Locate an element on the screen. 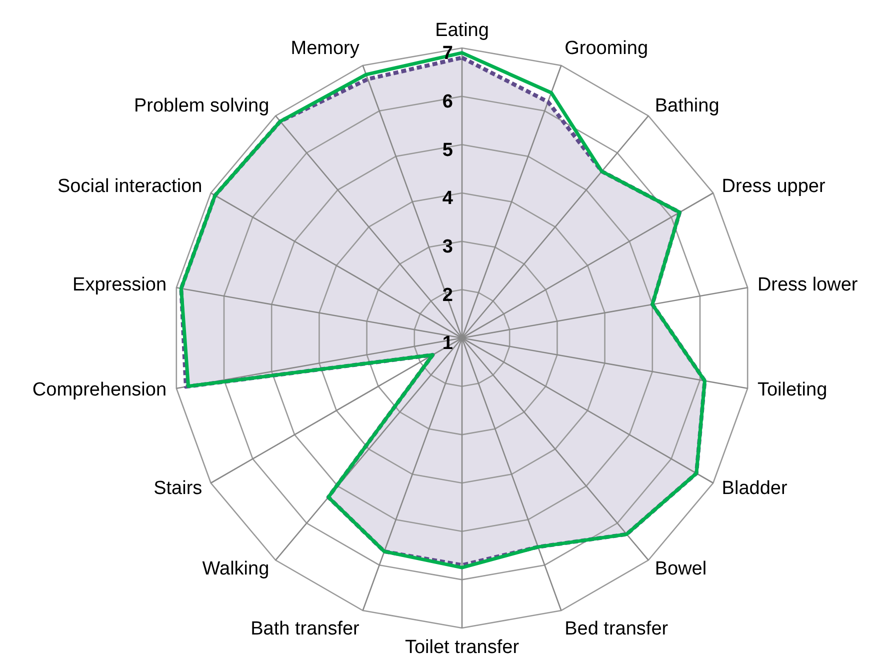 This screenshot has width=879, height=672. y-tick-label: 6 is located at coordinates (447, 101).